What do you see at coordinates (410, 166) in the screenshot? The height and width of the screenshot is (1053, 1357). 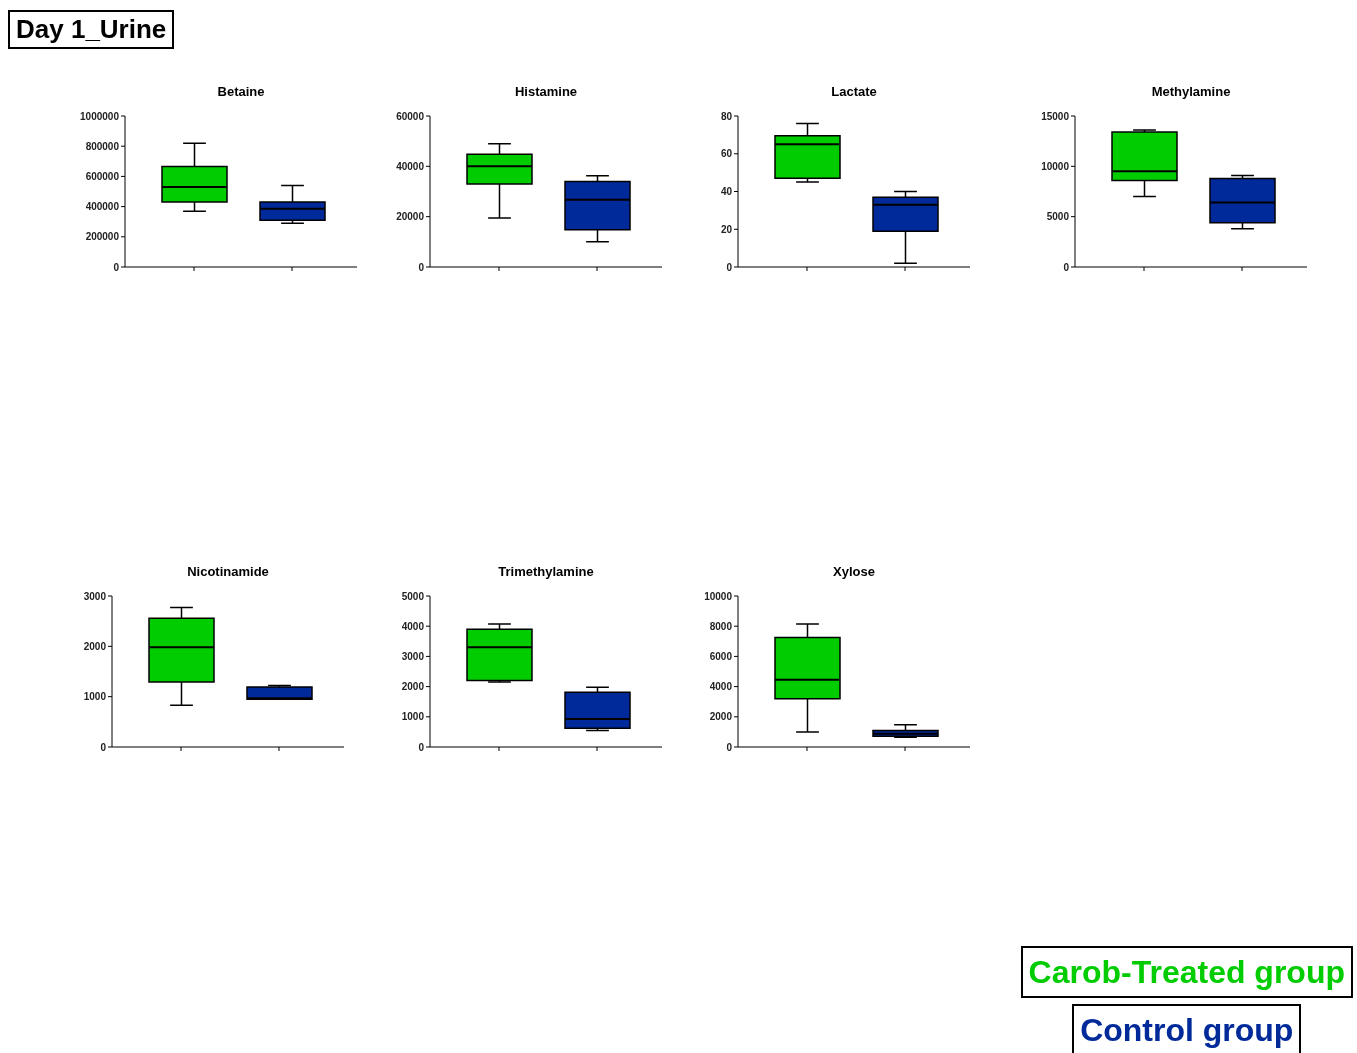 I see `y-tick-label: 40000` at bounding box center [410, 166].